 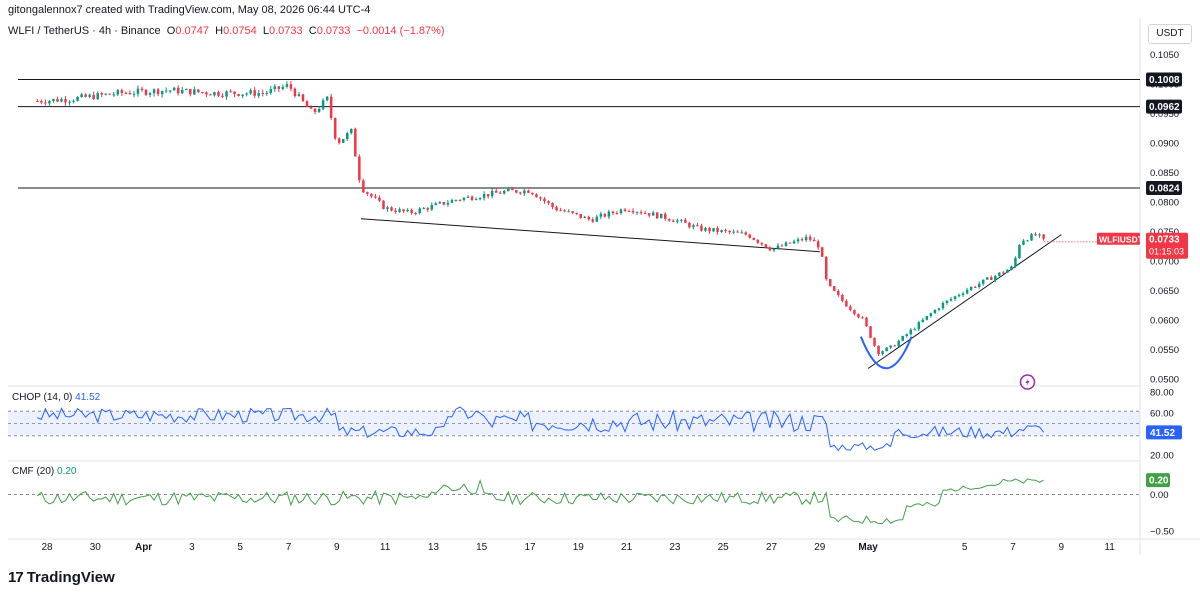 I want to click on lightning-icon-glyph, so click(x=1027, y=382).